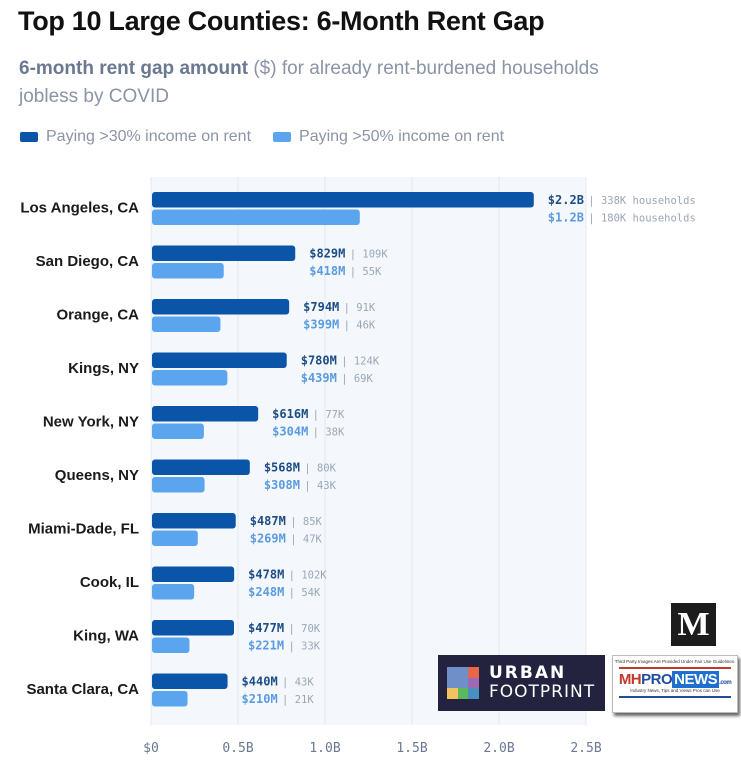  Describe the element at coordinates (360, 326) in the screenshot. I see `households-label-50: | 46K` at that location.